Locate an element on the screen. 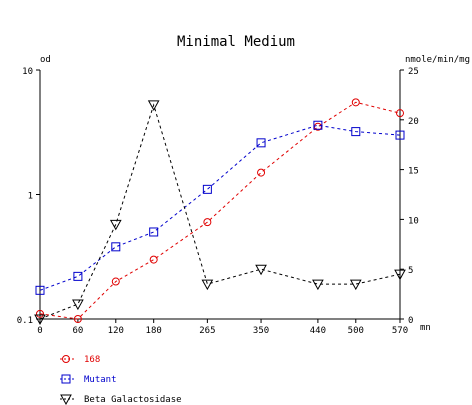 This screenshot has width=472, height=405. right-y-tick-label: 0 is located at coordinates (410, 321).